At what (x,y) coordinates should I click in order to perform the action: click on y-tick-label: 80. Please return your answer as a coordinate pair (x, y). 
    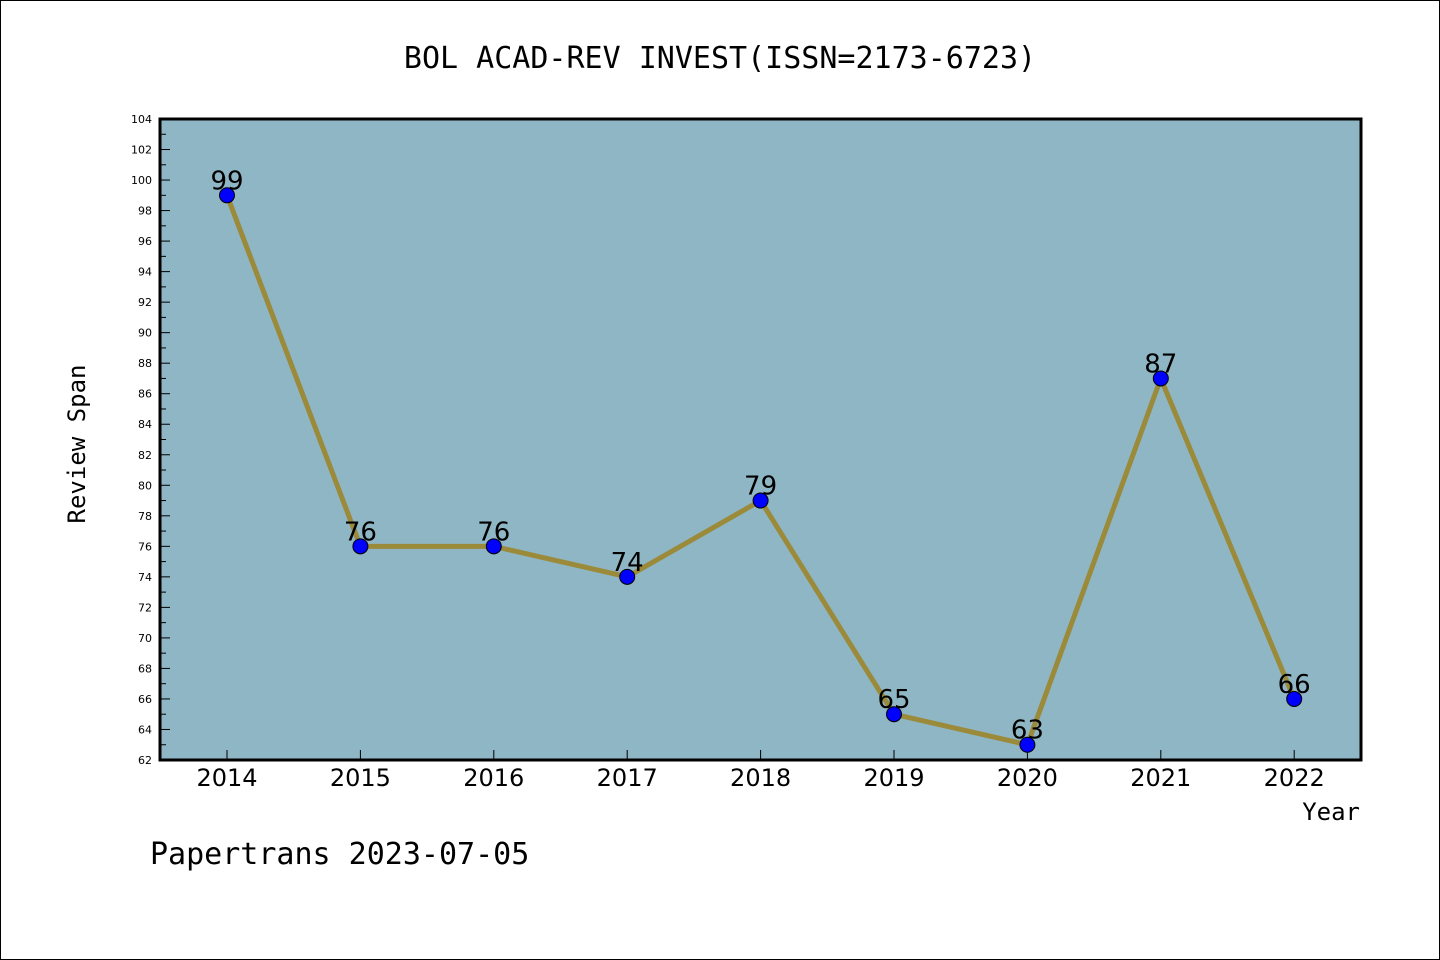
    Looking at the image, I should click on (145, 485).